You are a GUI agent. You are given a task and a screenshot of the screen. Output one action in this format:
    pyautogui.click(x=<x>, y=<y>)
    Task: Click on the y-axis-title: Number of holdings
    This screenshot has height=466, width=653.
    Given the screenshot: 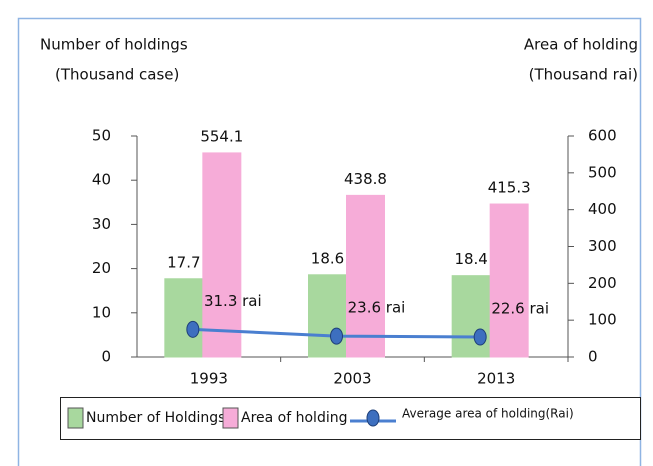 What is the action you would take?
    pyautogui.click(x=114, y=45)
    